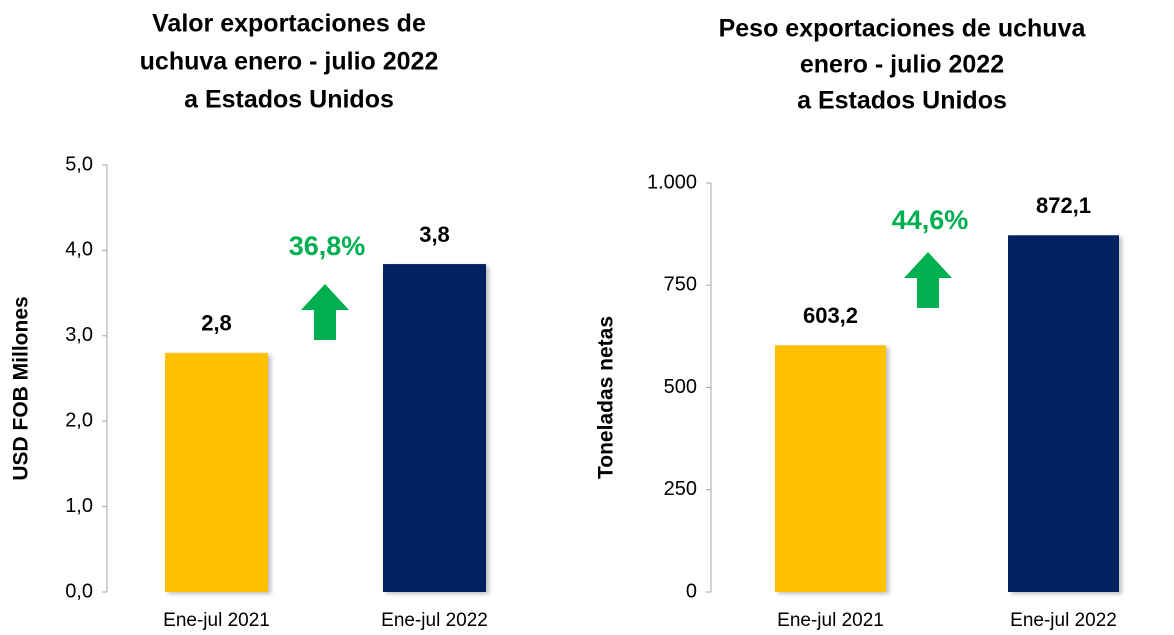  What do you see at coordinates (79, 506) in the screenshot?
I see `y-tick-label: 1,0` at bounding box center [79, 506].